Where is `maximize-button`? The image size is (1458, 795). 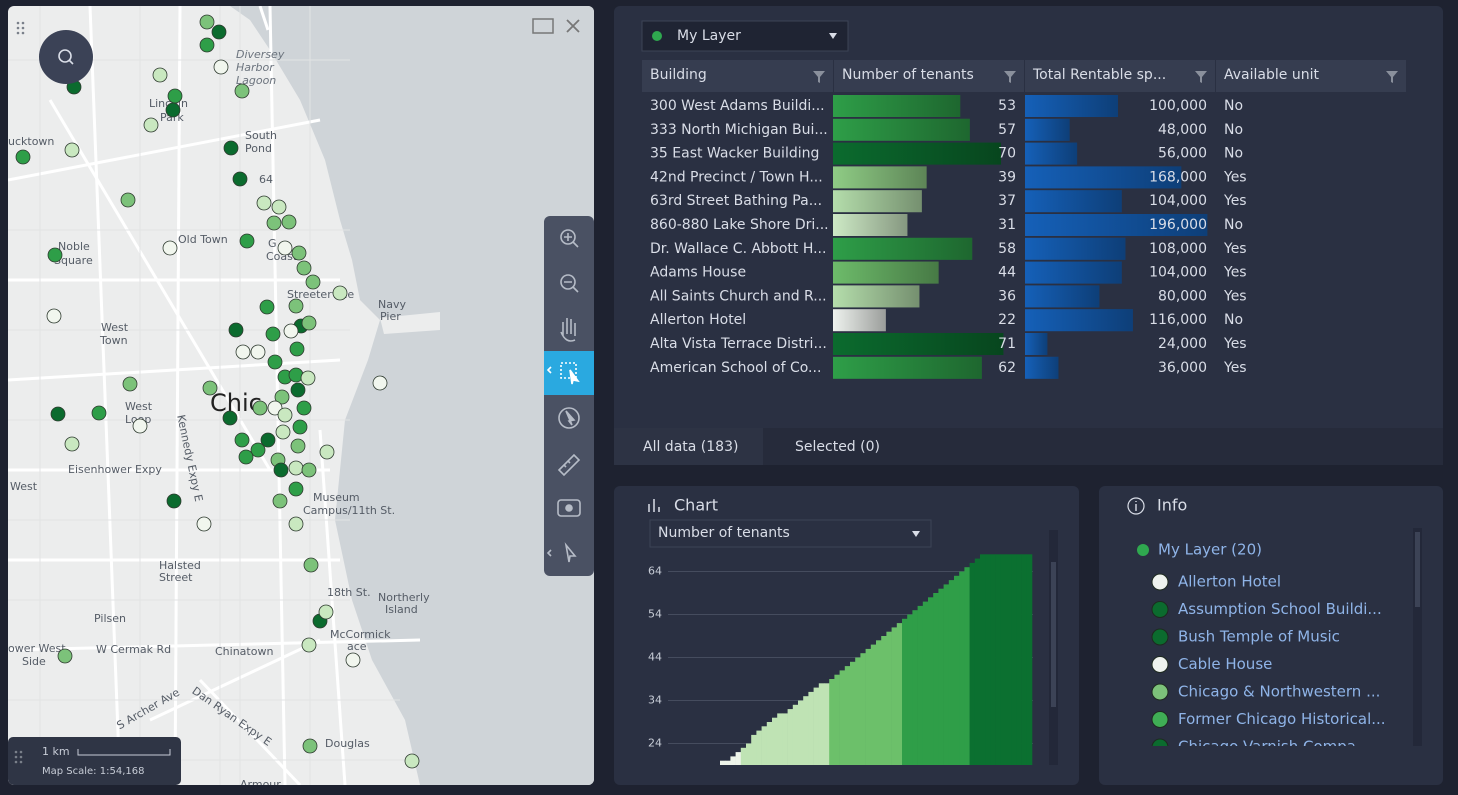 maximize-button is located at coordinates (543, 26).